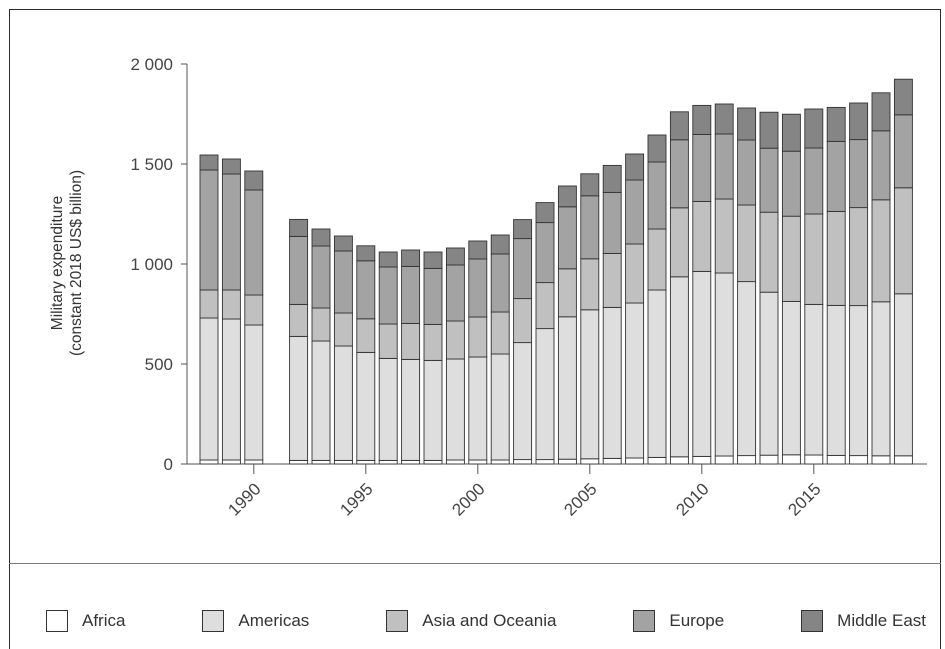 Image resolution: width=945 pixels, height=649 pixels. Describe the element at coordinates (697, 620) in the screenshot. I see `legend-label: Europe` at that location.